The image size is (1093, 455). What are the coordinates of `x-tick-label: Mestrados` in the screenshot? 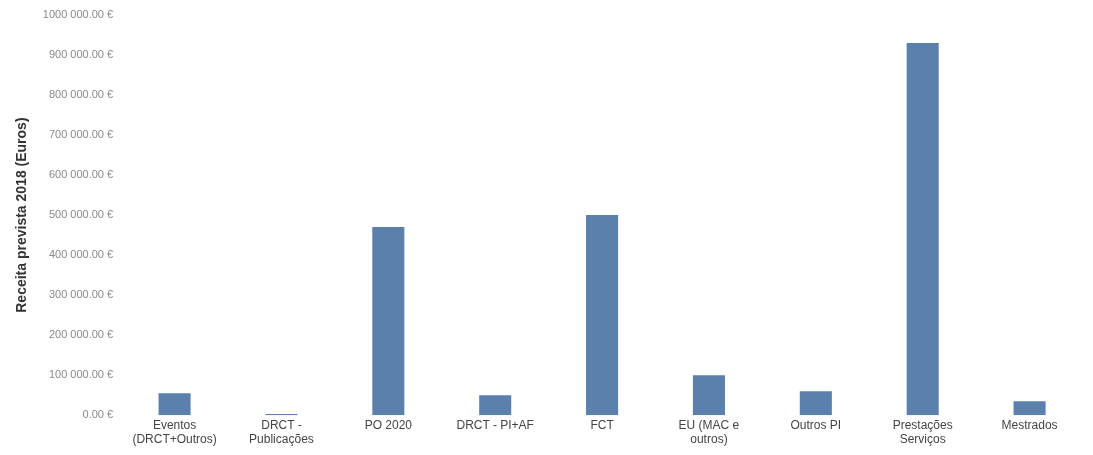 It's located at (1029, 424).